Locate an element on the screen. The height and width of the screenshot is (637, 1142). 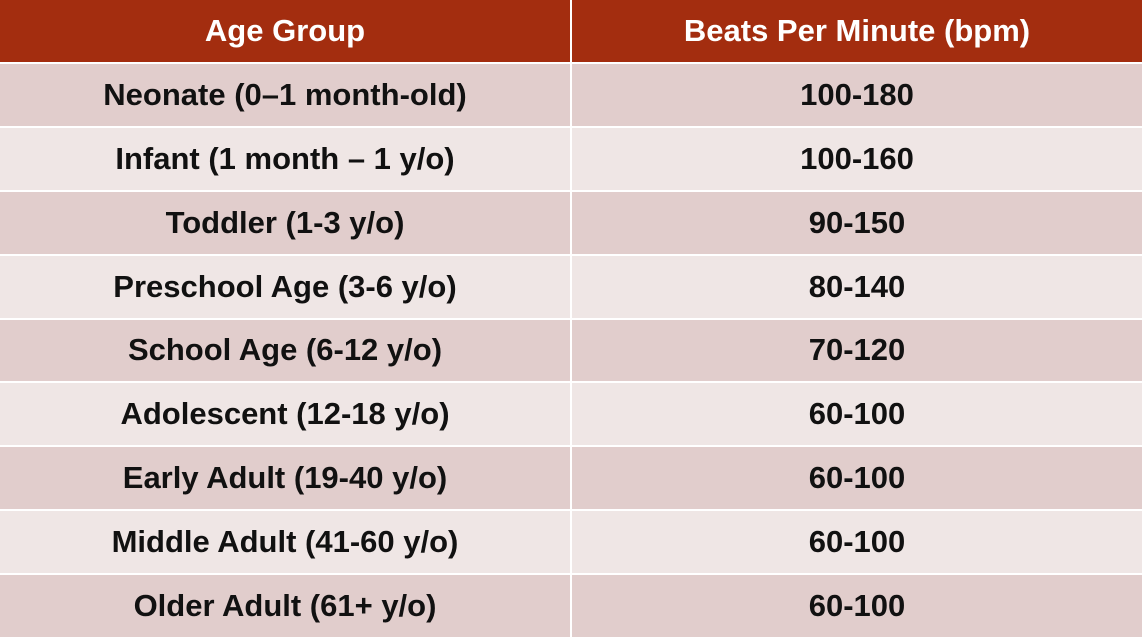
age-group-cell: Infant (1 month – 1 y/o) is located at coordinates (286, 158).